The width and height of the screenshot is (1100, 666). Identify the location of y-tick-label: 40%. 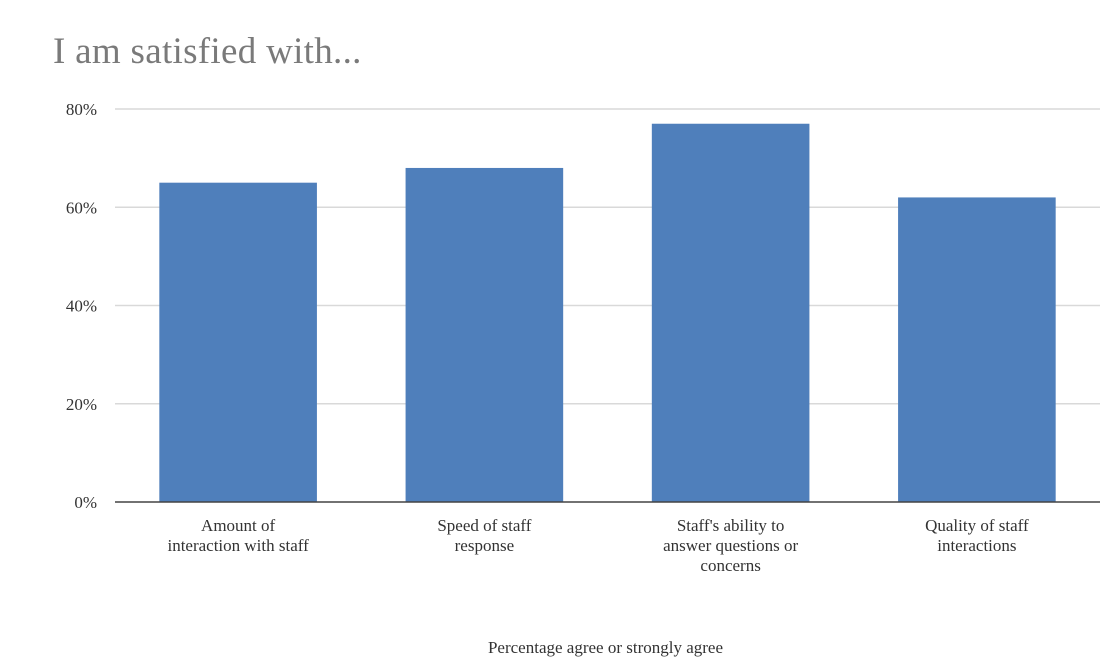
(81, 306).